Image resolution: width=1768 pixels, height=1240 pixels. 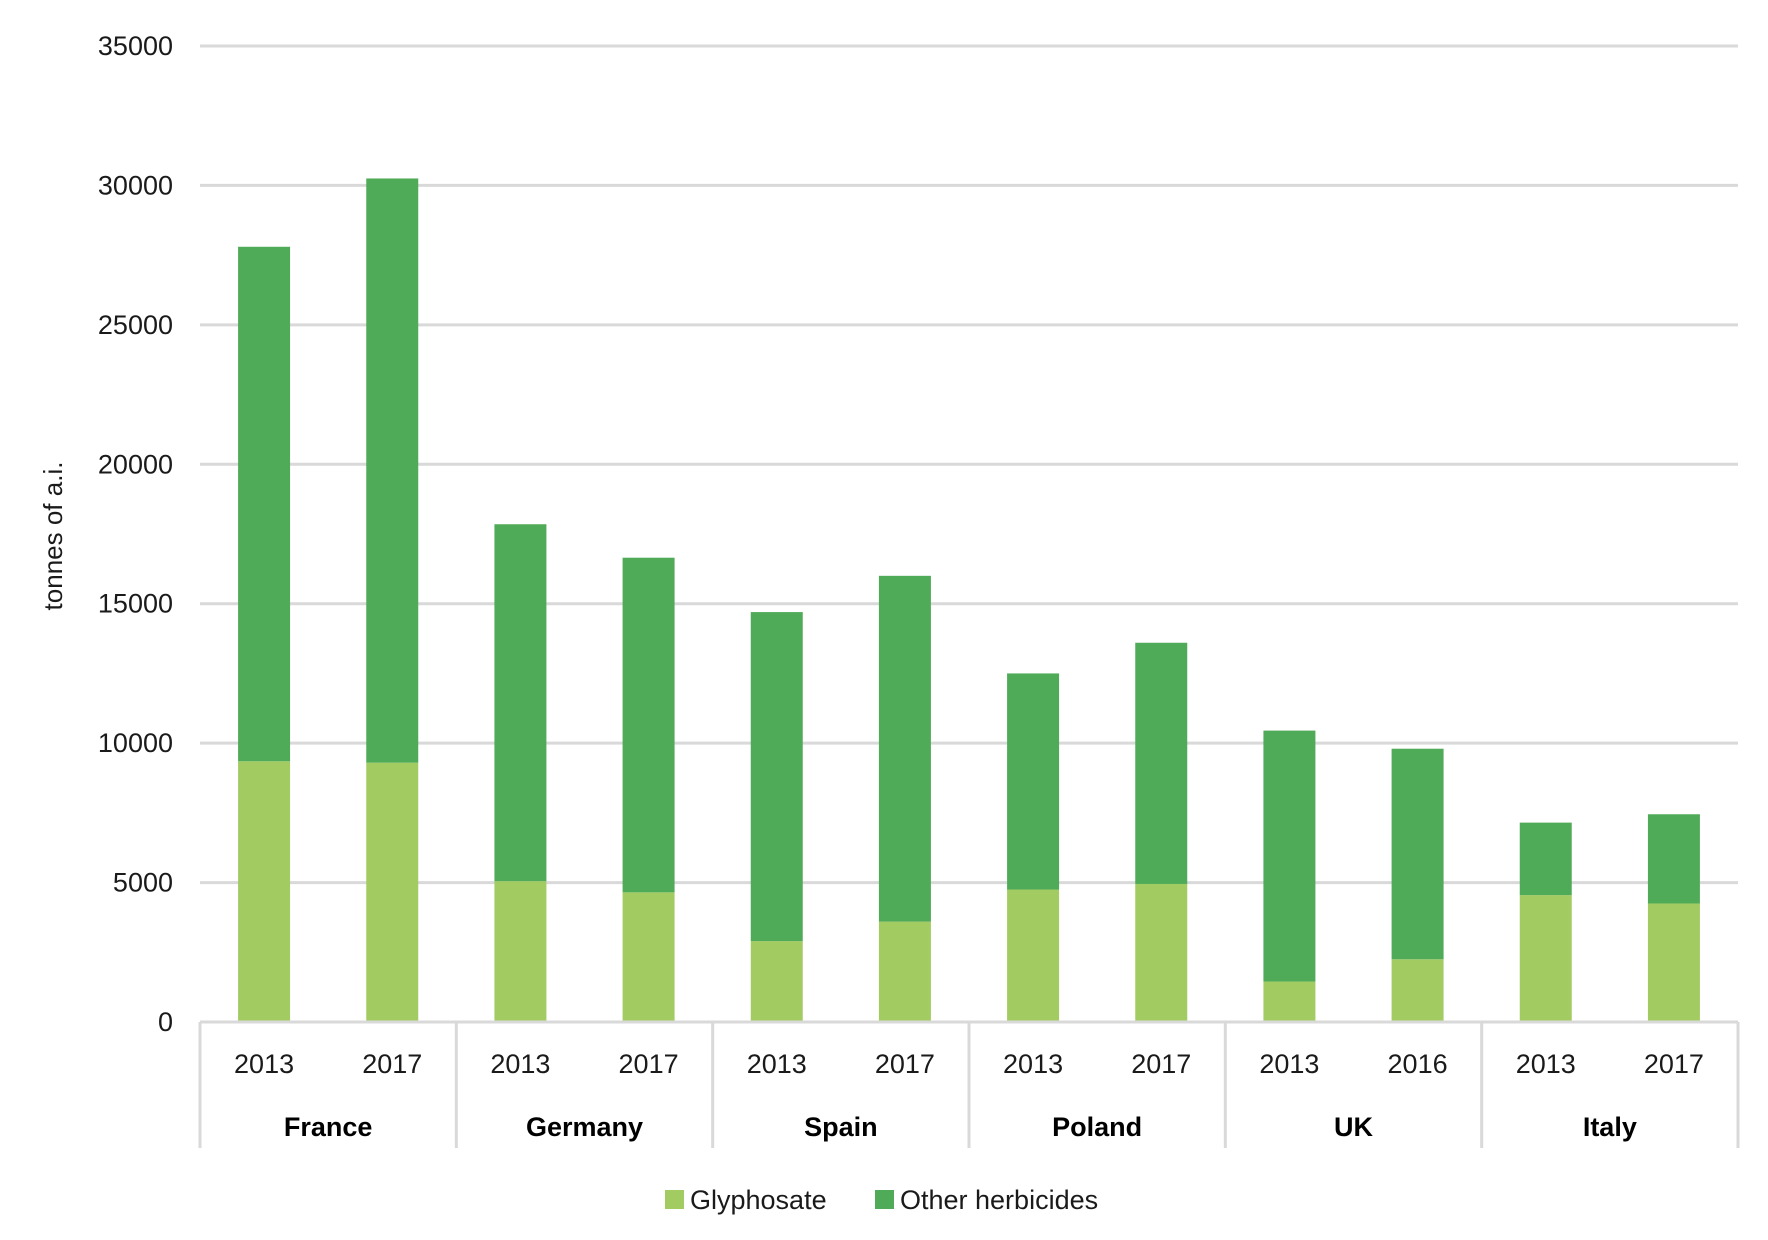 What do you see at coordinates (776, 981) in the screenshot?
I see `bar-glyphosate-spain-2013` at bounding box center [776, 981].